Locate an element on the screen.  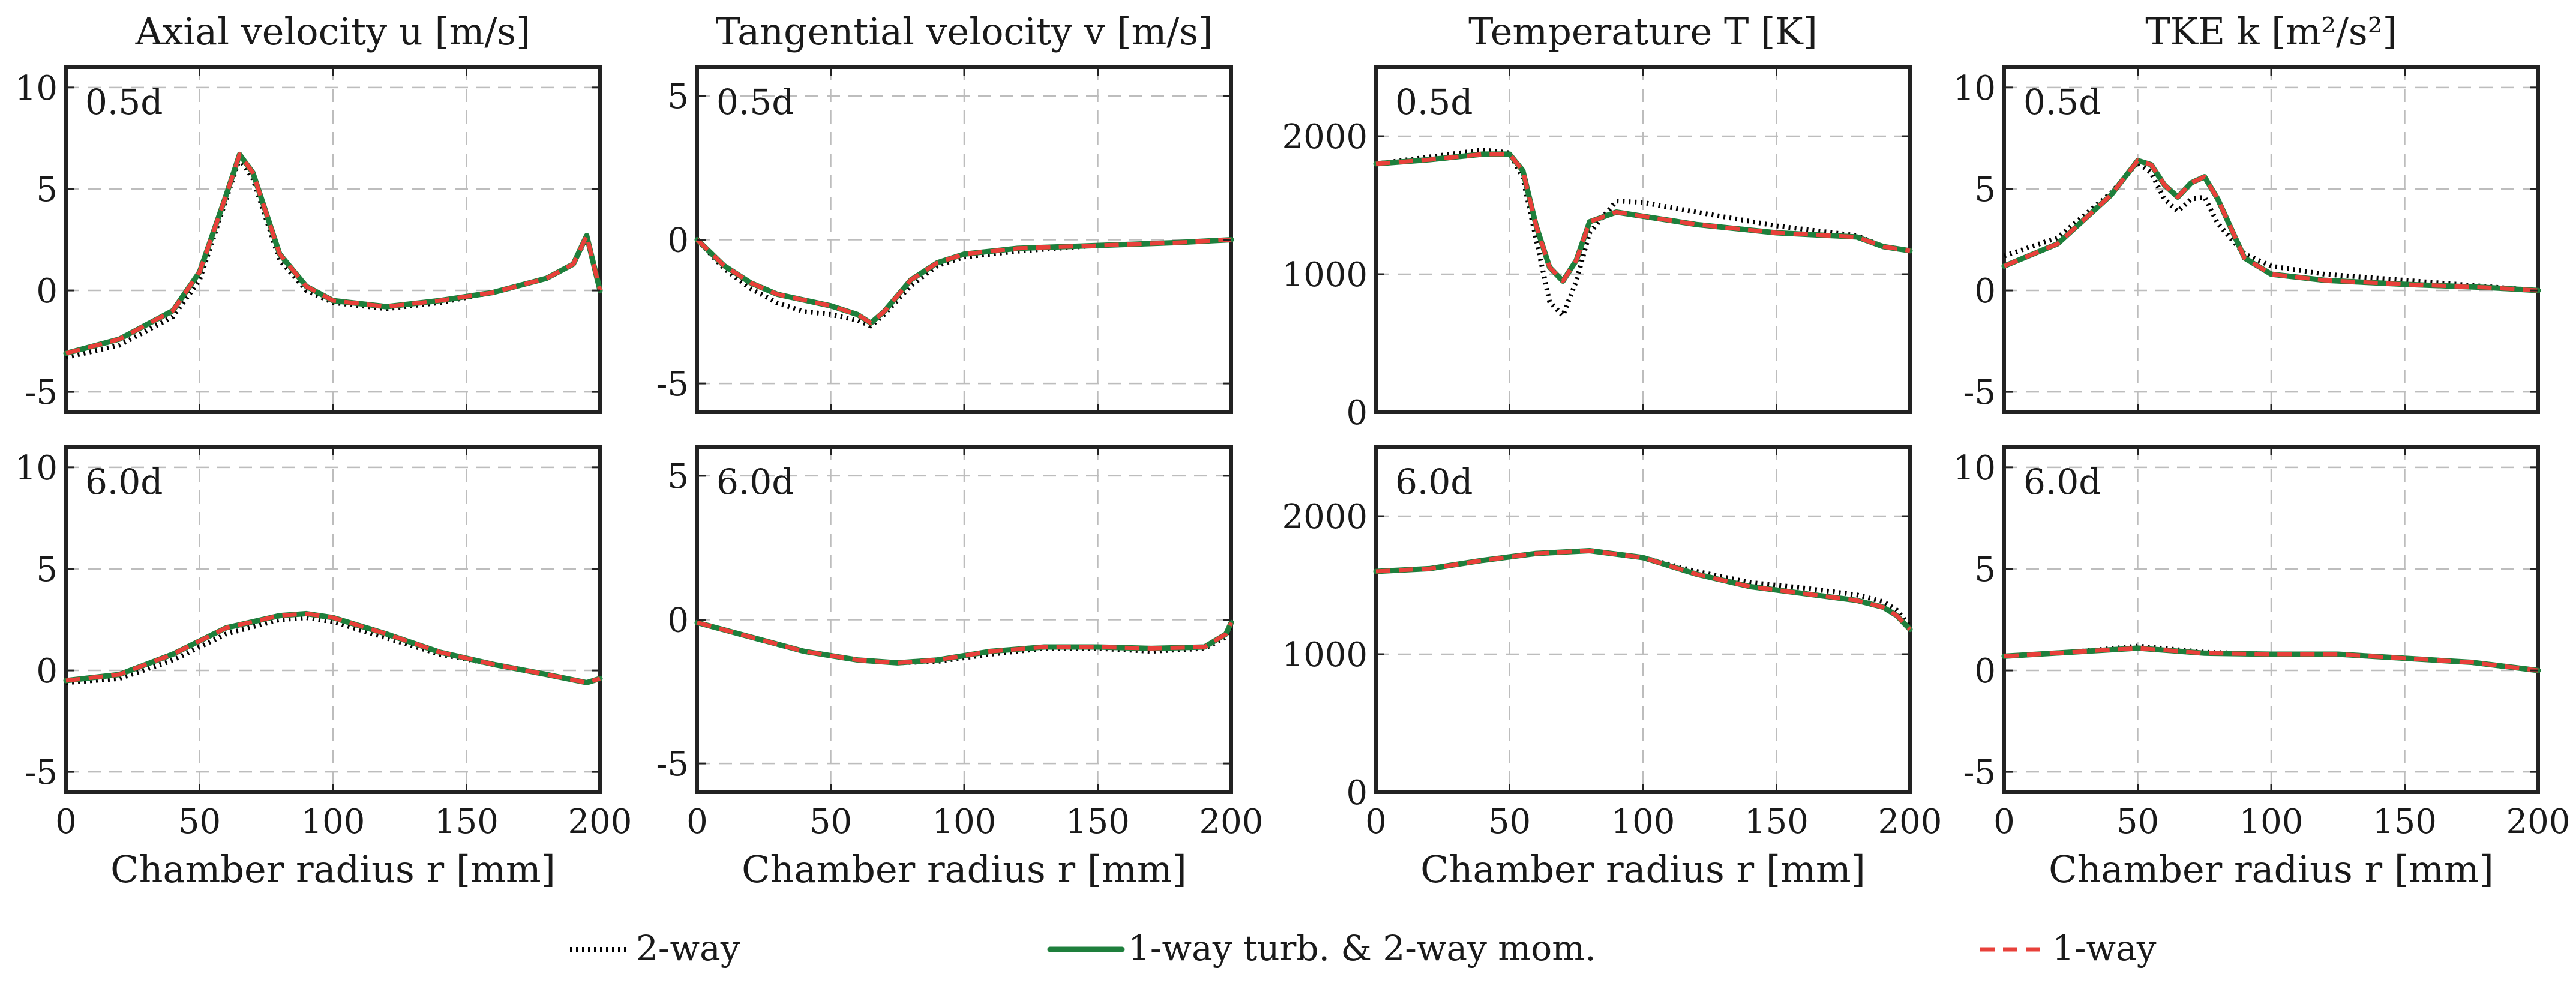
chart-title: Axial velocity u [m/s] is located at coordinates (333, 32).